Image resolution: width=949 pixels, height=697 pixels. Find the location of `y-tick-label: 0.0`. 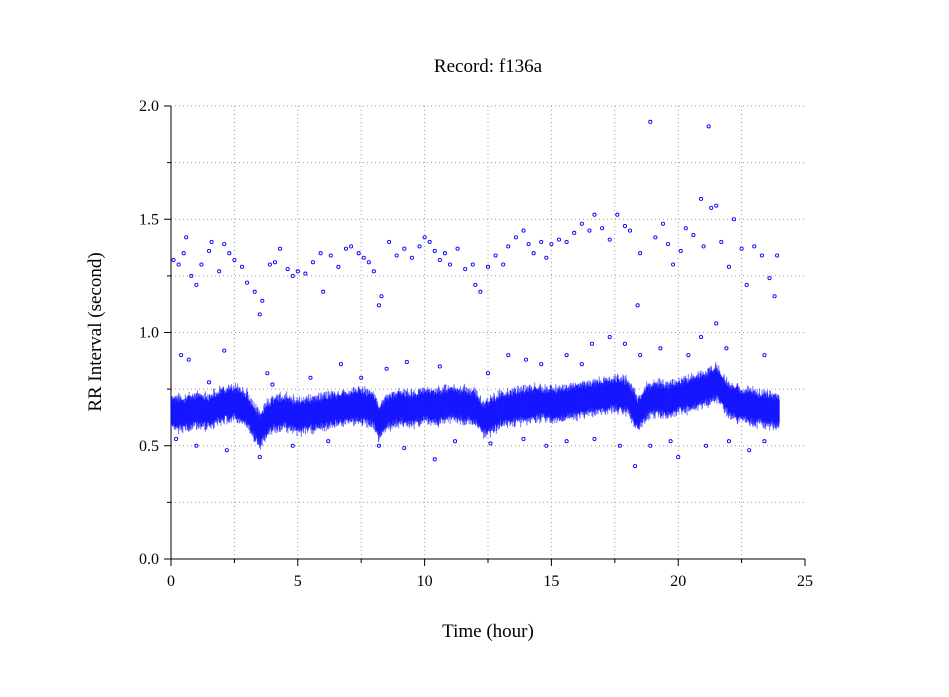

y-tick-label: 0.0 is located at coordinates (149, 559).